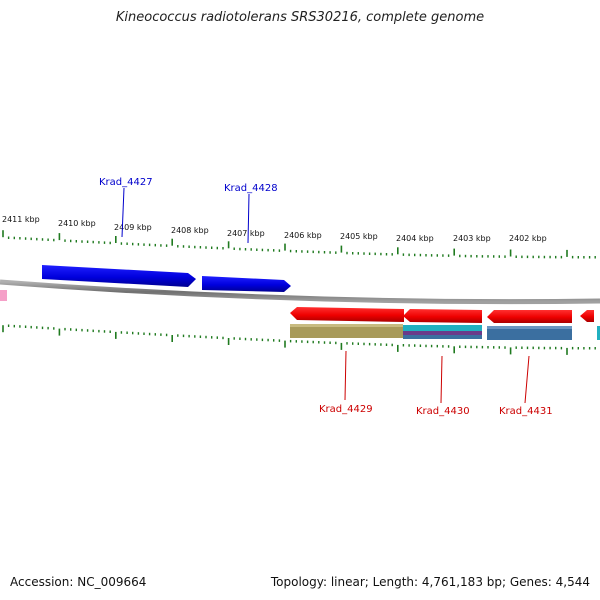 The height and width of the screenshot is (600, 600). Describe the element at coordinates (472, 238) in the screenshot. I see `kbp-label: 2403 kbp` at that location.